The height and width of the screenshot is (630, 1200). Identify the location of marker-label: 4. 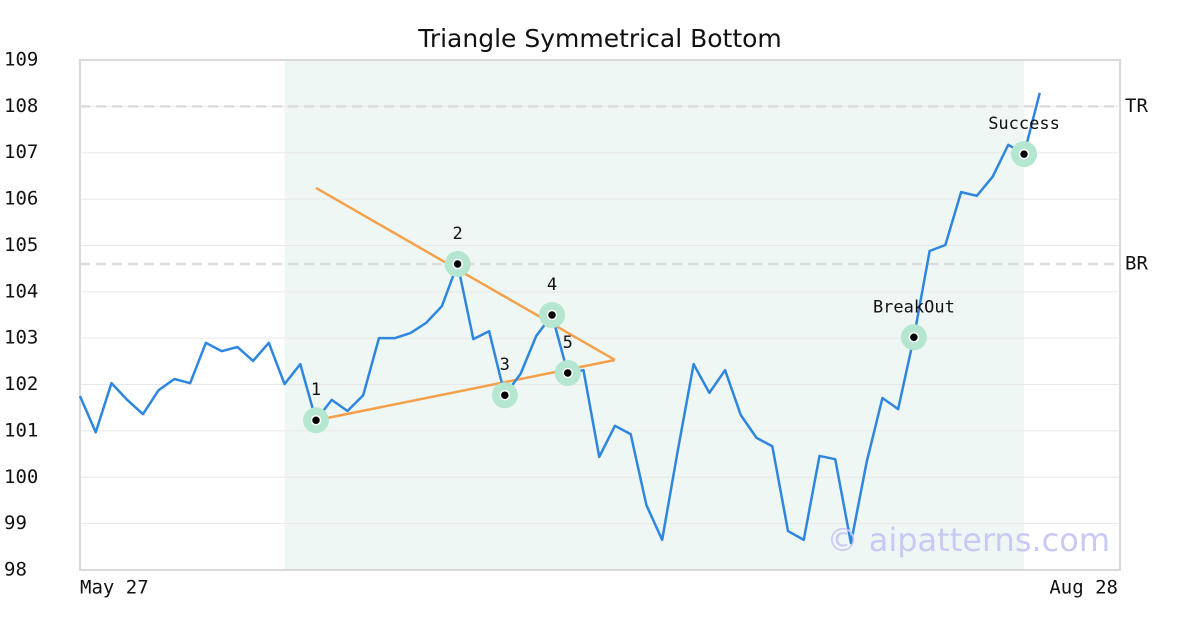
(552, 285).